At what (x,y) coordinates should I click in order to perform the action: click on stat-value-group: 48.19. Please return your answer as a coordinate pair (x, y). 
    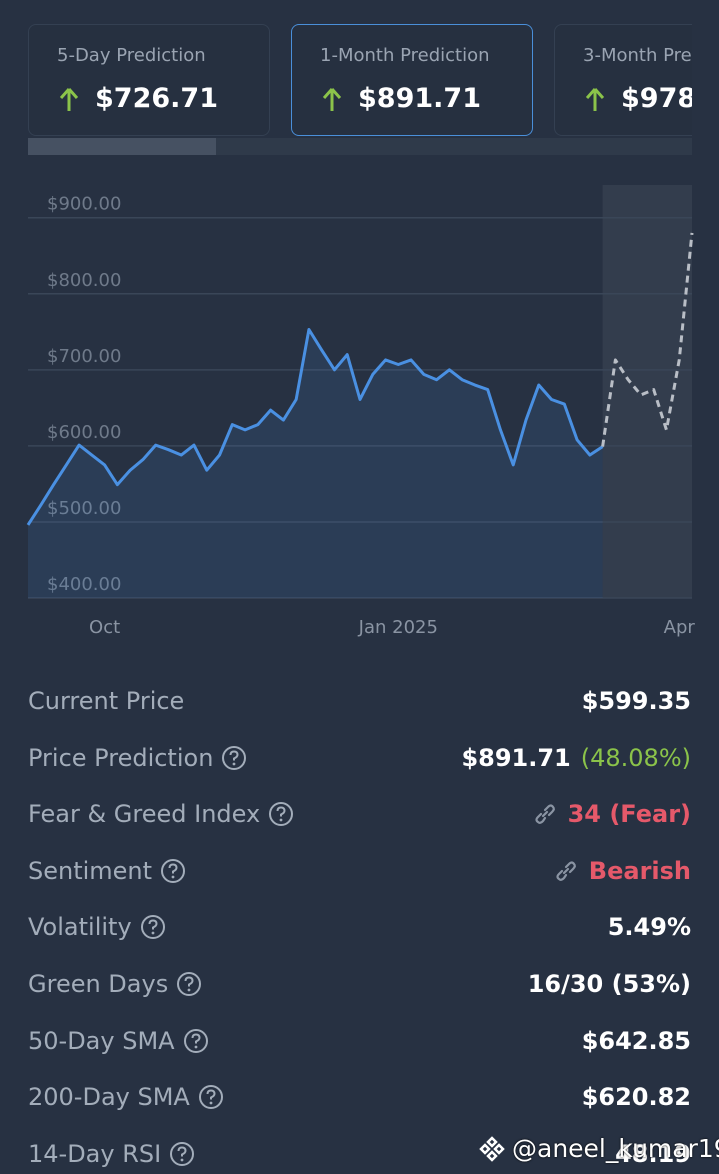
    Looking at the image, I should click on (653, 1154).